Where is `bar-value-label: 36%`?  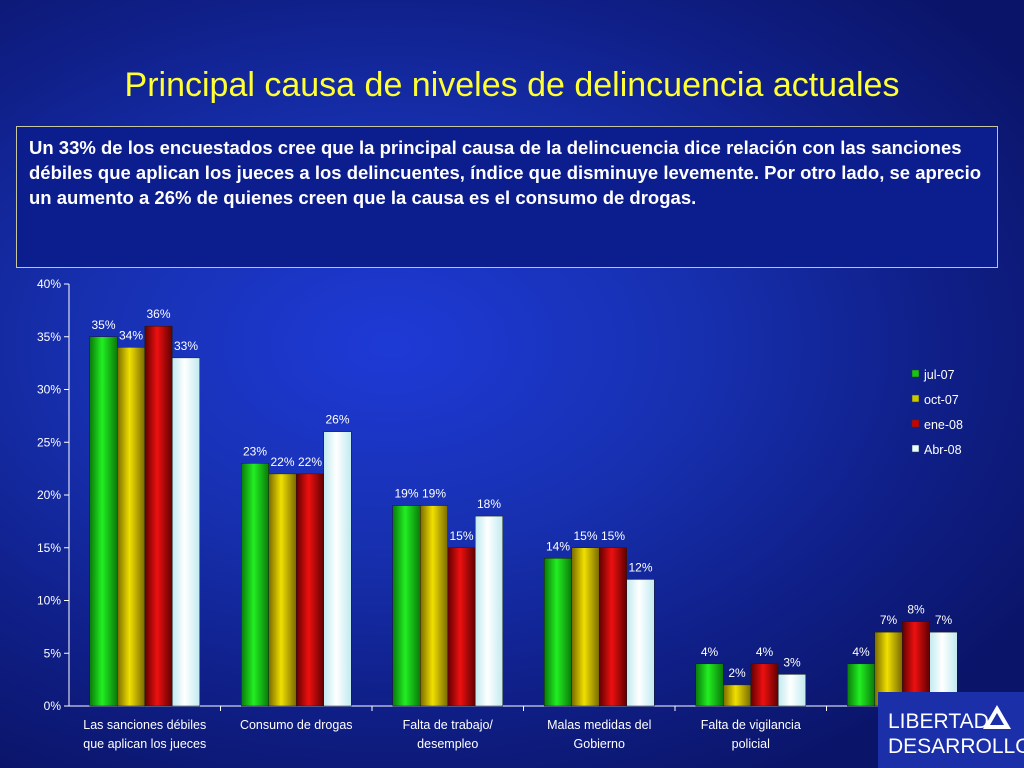 bar-value-label: 36% is located at coordinates (158, 314).